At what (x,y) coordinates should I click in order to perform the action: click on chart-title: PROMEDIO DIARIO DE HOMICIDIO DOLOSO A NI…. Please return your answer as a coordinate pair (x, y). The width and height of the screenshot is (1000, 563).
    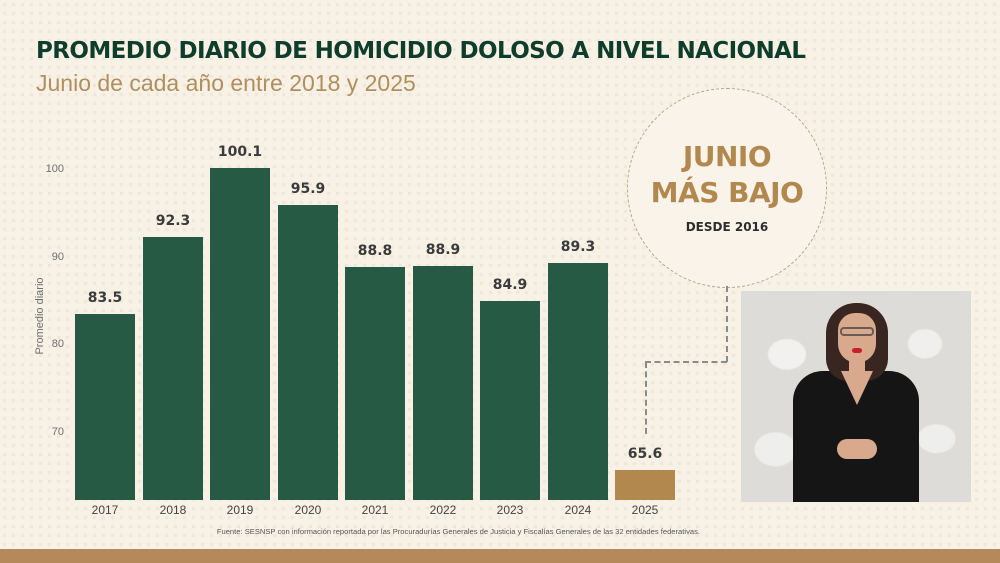
    Looking at the image, I should click on (421, 51).